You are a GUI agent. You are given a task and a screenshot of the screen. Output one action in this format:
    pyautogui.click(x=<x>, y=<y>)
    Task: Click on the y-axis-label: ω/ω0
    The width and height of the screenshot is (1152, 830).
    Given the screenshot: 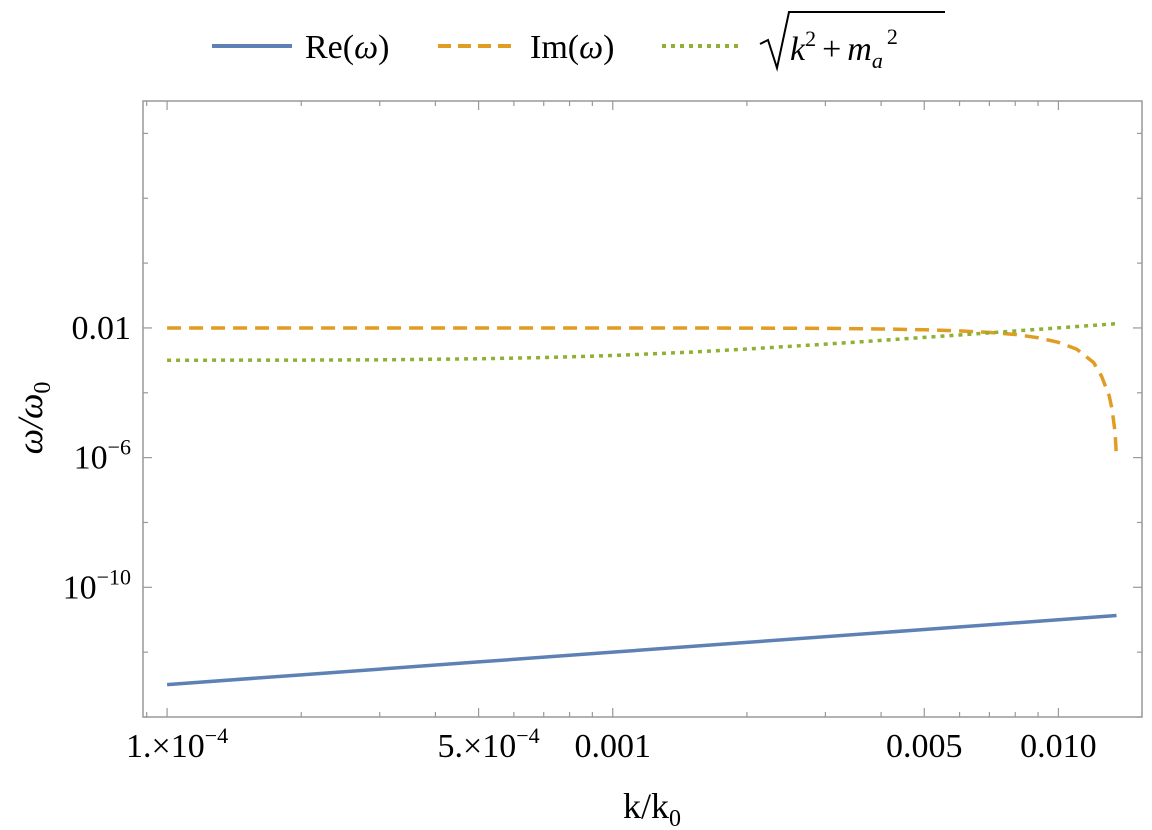 What is the action you would take?
    pyautogui.click(x=33, y=418)
    